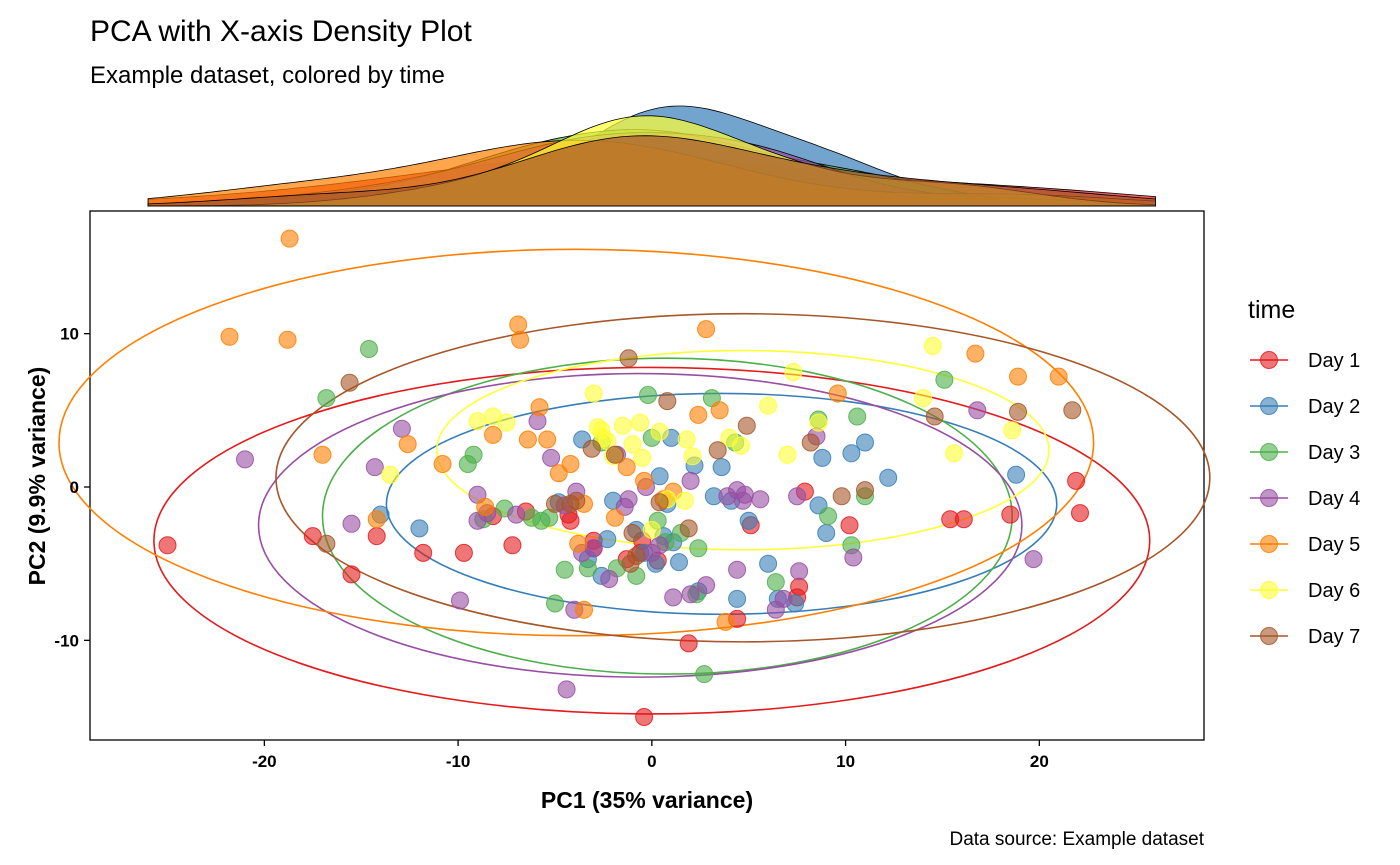 This screenshot has height=865, width=1400. What do you see at coordinates (647, 800) in the screenshot?
I see `x-axis-title: PC1 (35% variance)` at bounding box center [647, 800].